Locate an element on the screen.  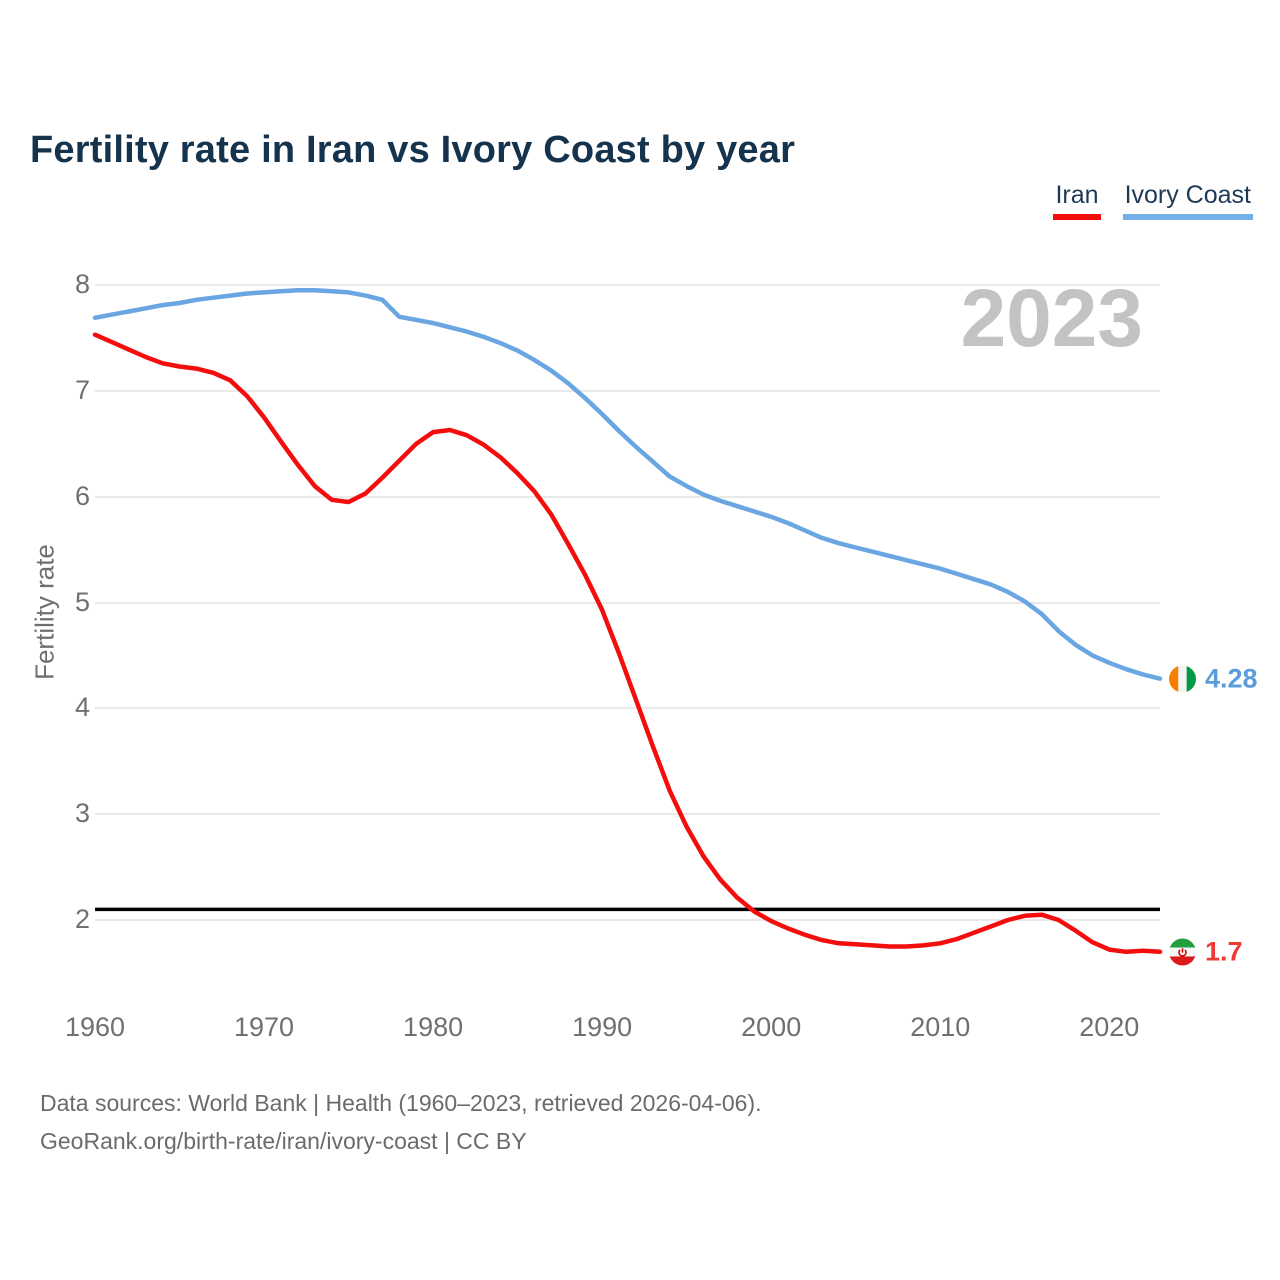
x-tick-label-2020: 2020 is located at coordinates (1109, 1027).